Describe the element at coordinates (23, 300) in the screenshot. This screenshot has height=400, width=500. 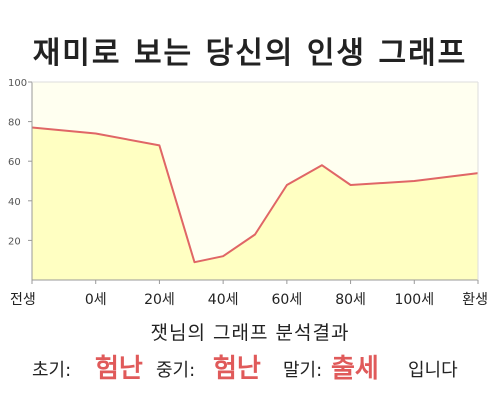
I see `x-tick-label: 전생` at that location.